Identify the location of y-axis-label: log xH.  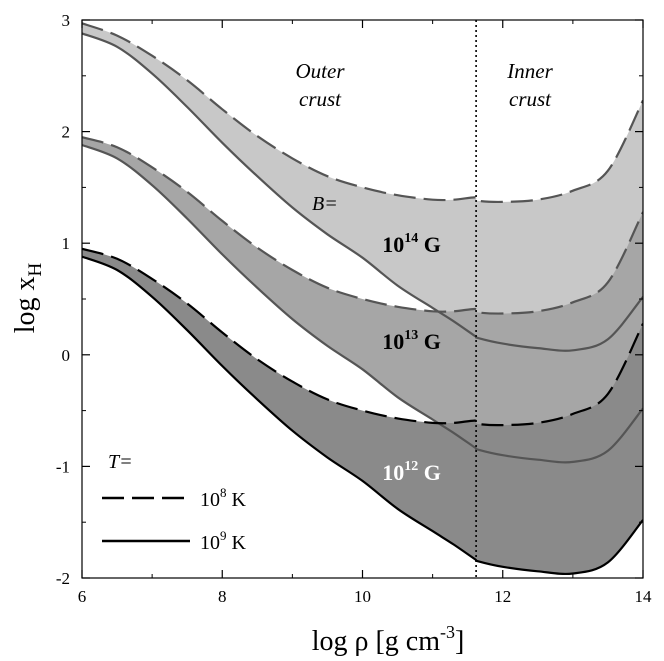
(28, 297).